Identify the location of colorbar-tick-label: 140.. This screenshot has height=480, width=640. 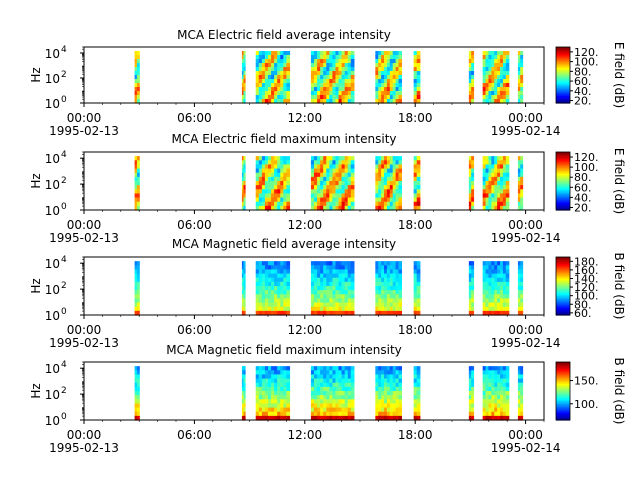
(586, 278).